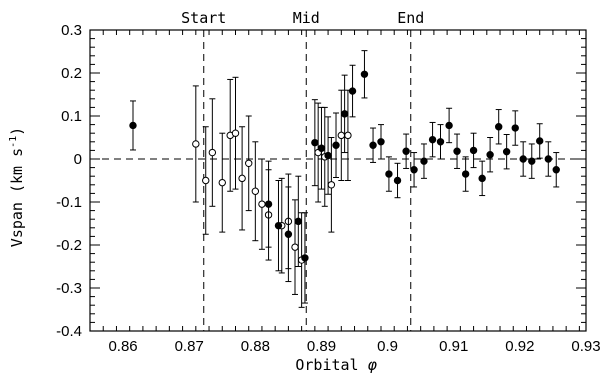 Image resolution: width=601 pixels, height=377 pixels. Describe the element at coordinates (519, 346) in the screenshot. I see `x-tick-label: 0.92` at that location.